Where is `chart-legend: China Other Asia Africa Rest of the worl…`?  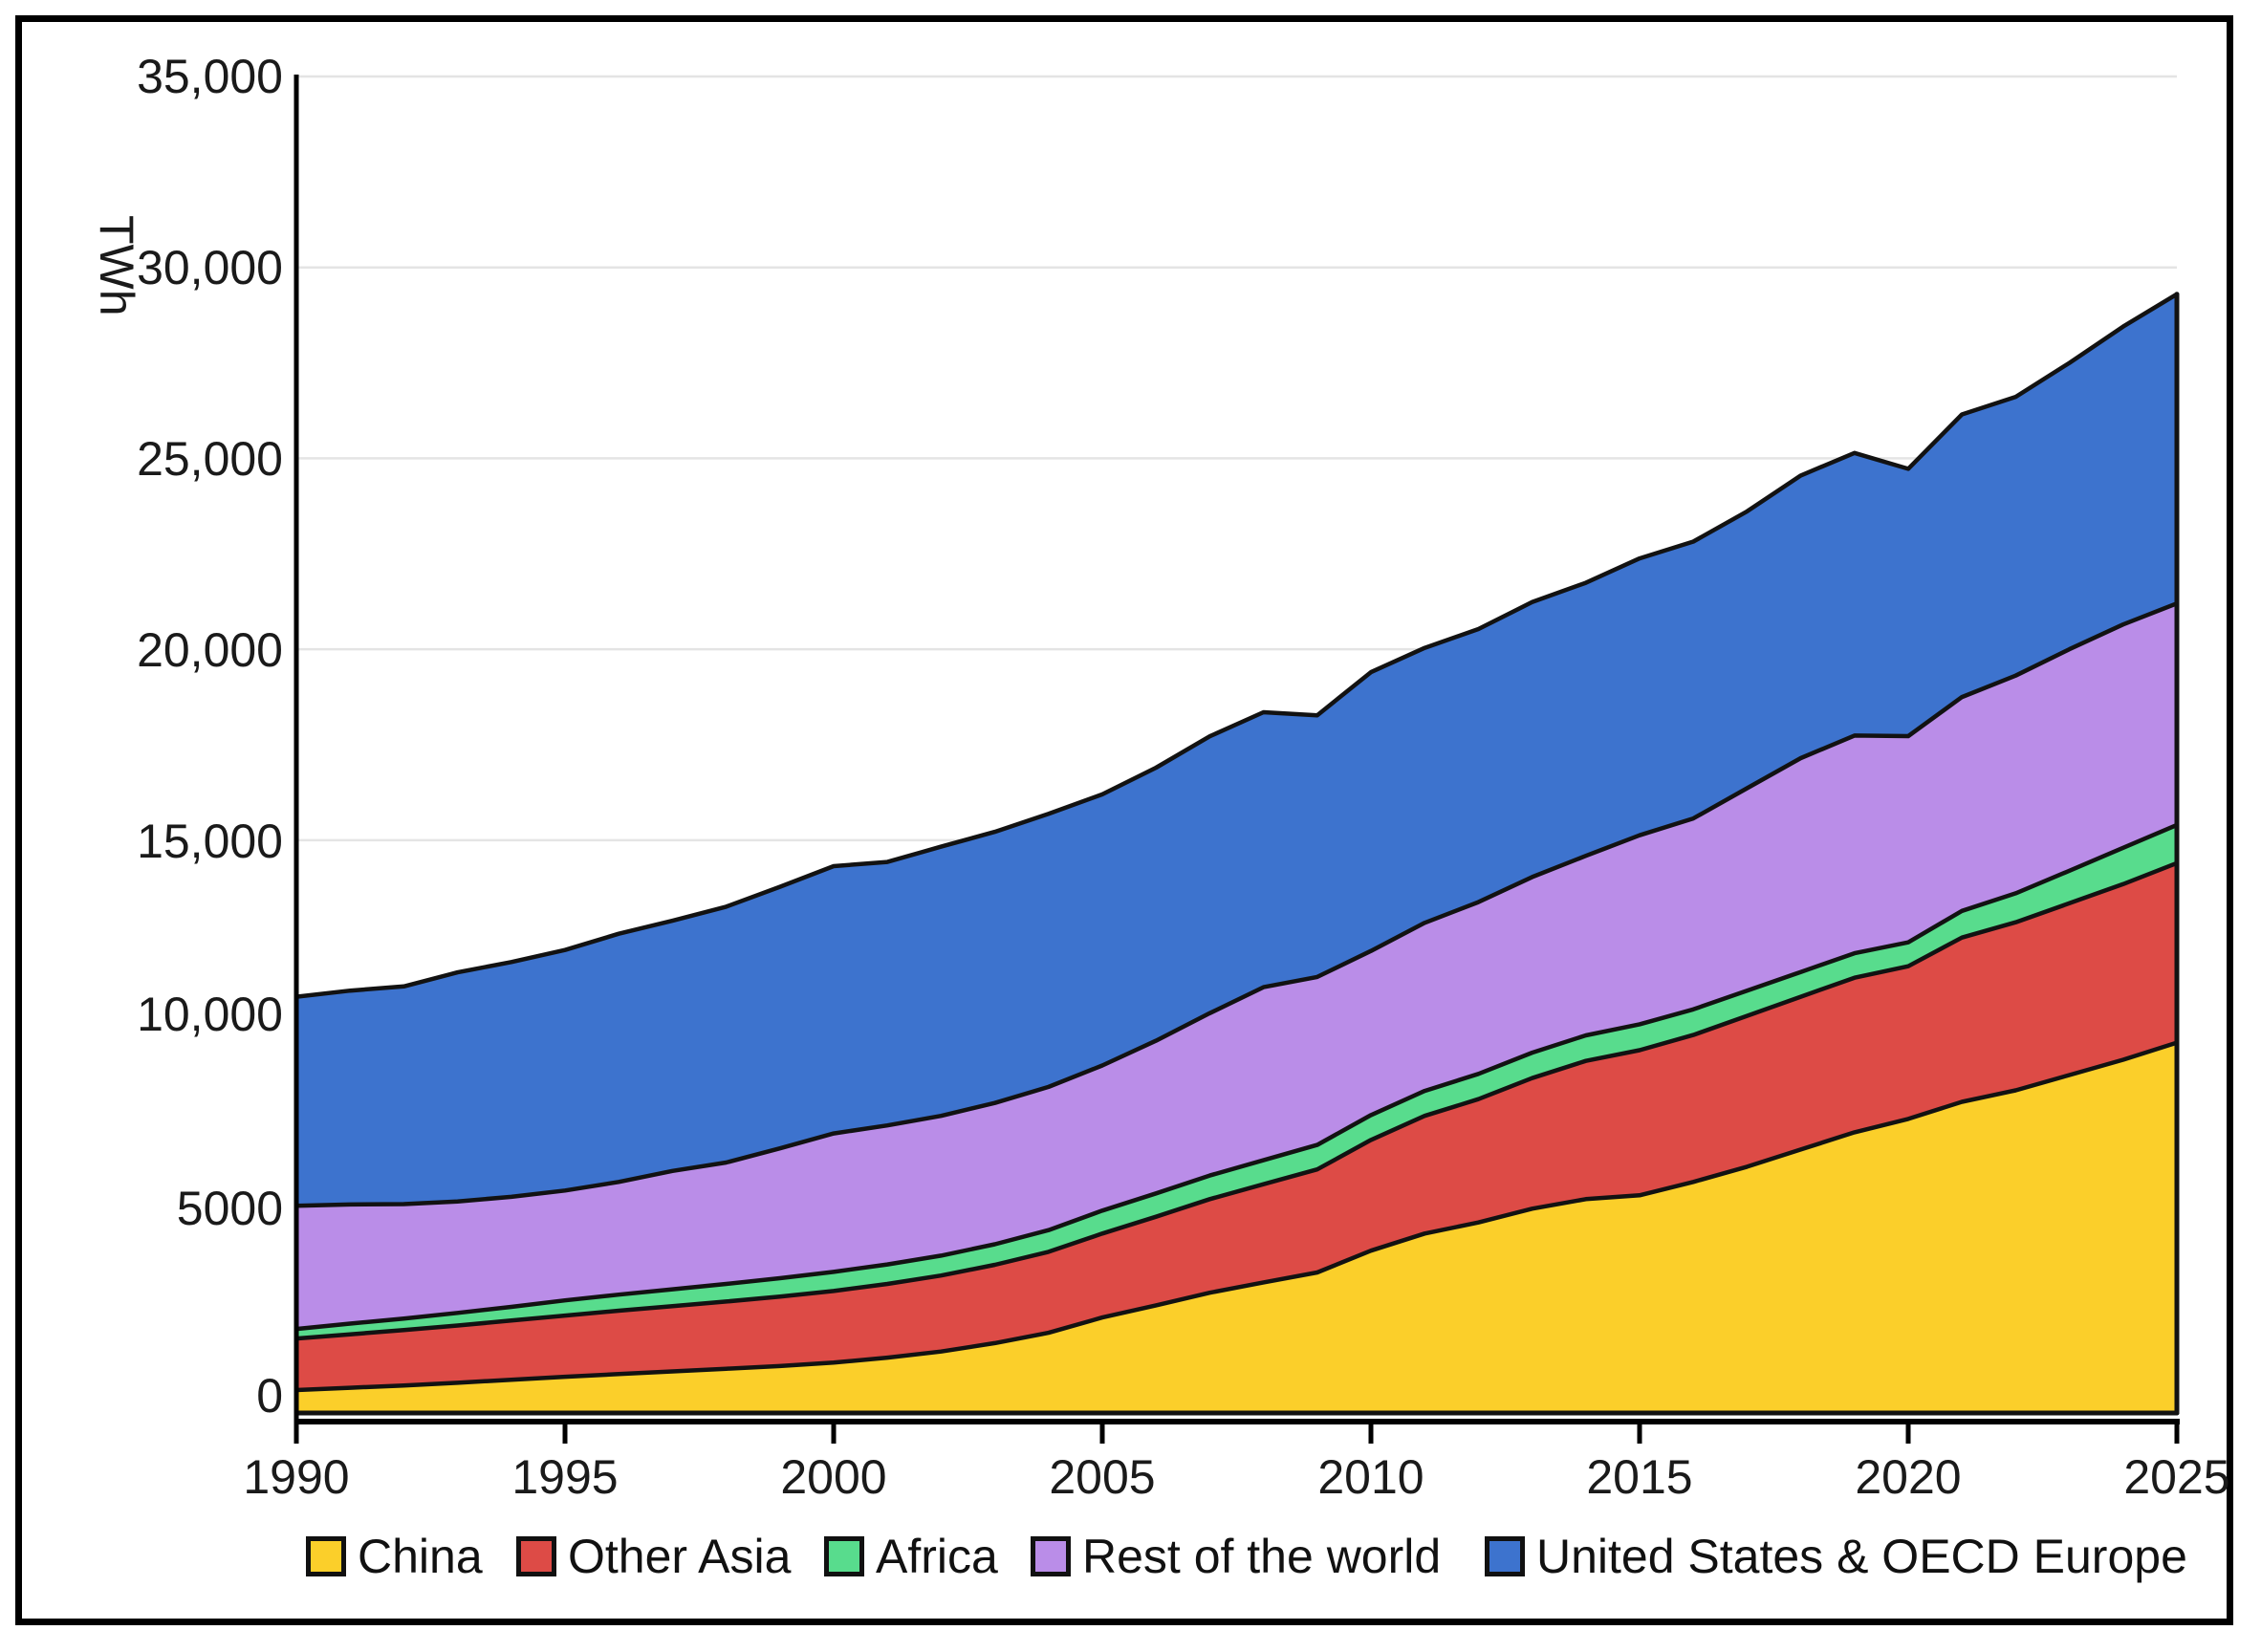
chart-legend: China Other Asia Africa Rest of the worl… is located at coordinates (1130, 1561).